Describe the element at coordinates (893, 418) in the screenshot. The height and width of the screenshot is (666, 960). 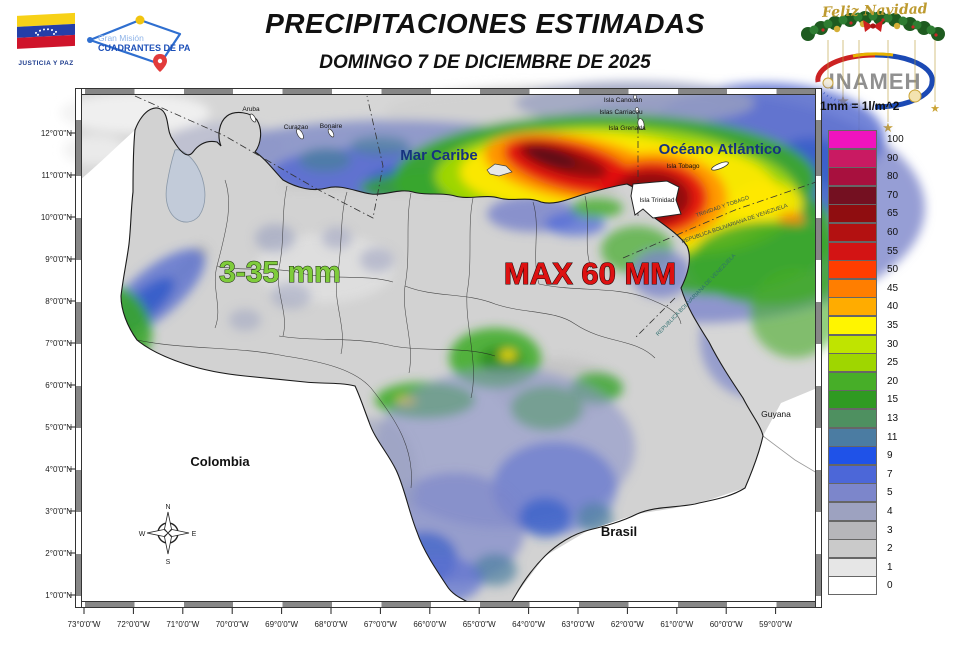
I see `legend-value: 13` at that location.